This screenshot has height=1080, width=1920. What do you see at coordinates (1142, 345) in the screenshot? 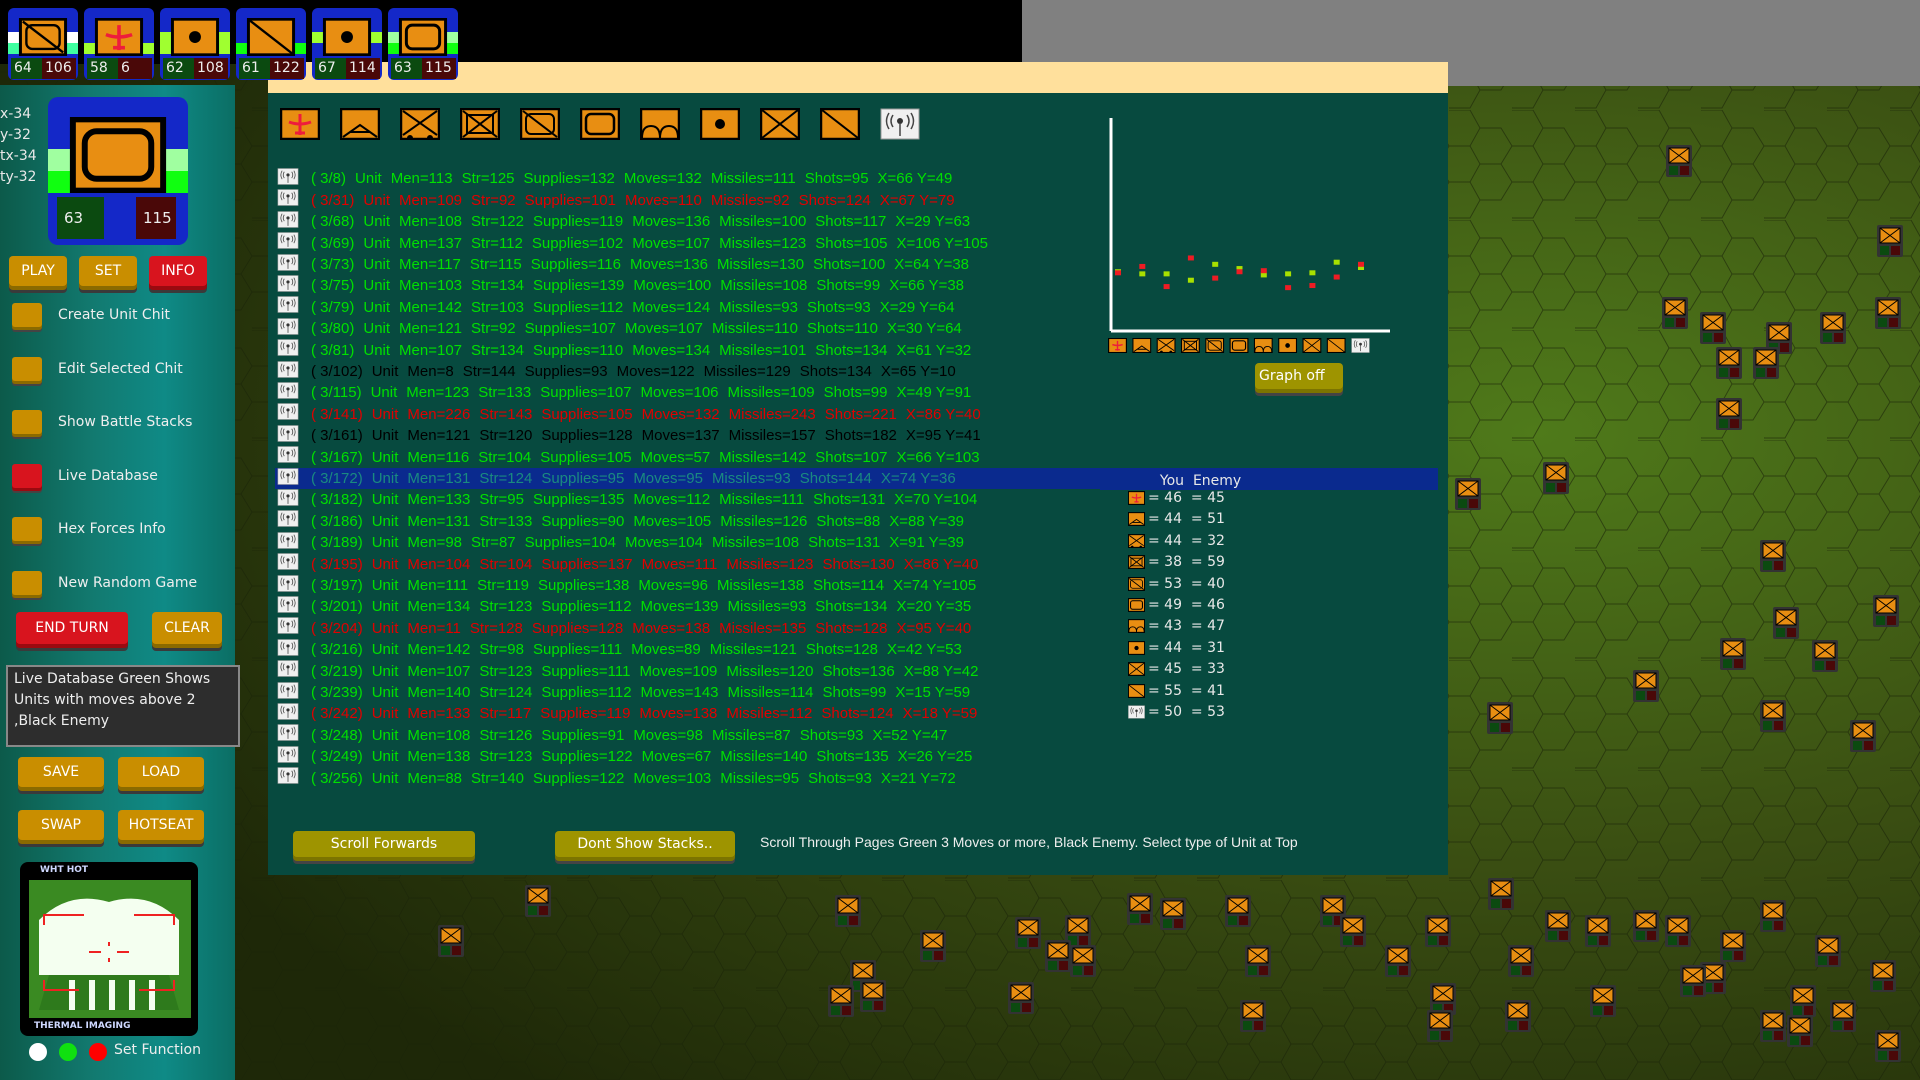
I see `x-tick-triangle-icon` at bounding box center [1142, 345].